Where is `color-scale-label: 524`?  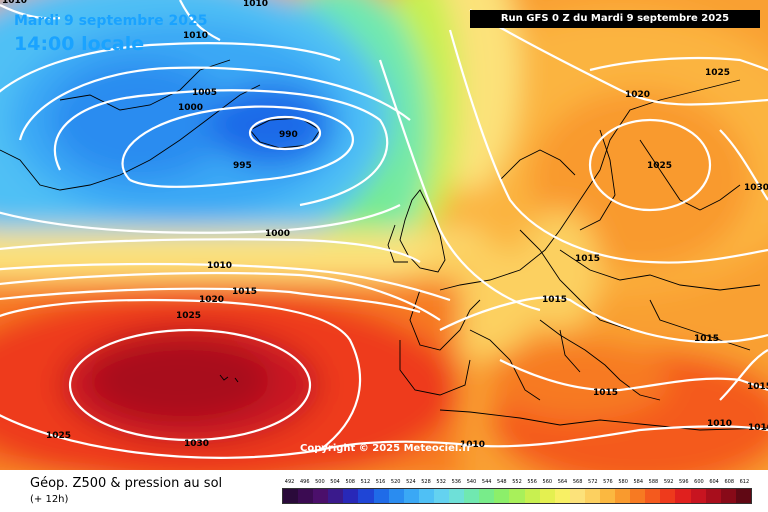 color-scale-label: 524 is located at coordinates (411, 482).